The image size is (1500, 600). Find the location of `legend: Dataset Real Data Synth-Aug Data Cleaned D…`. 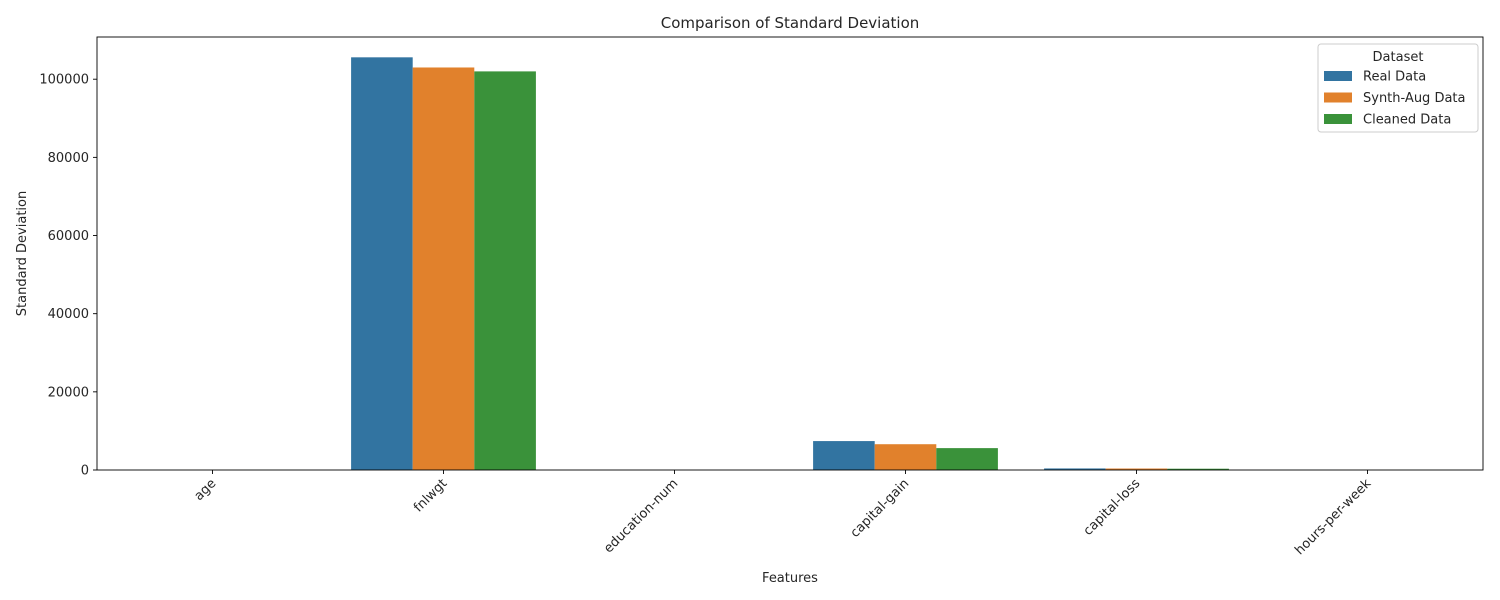

legend: Dataset Real Data Synth-Aug Data Cleaned D… is located at coordinates (1398, 88).